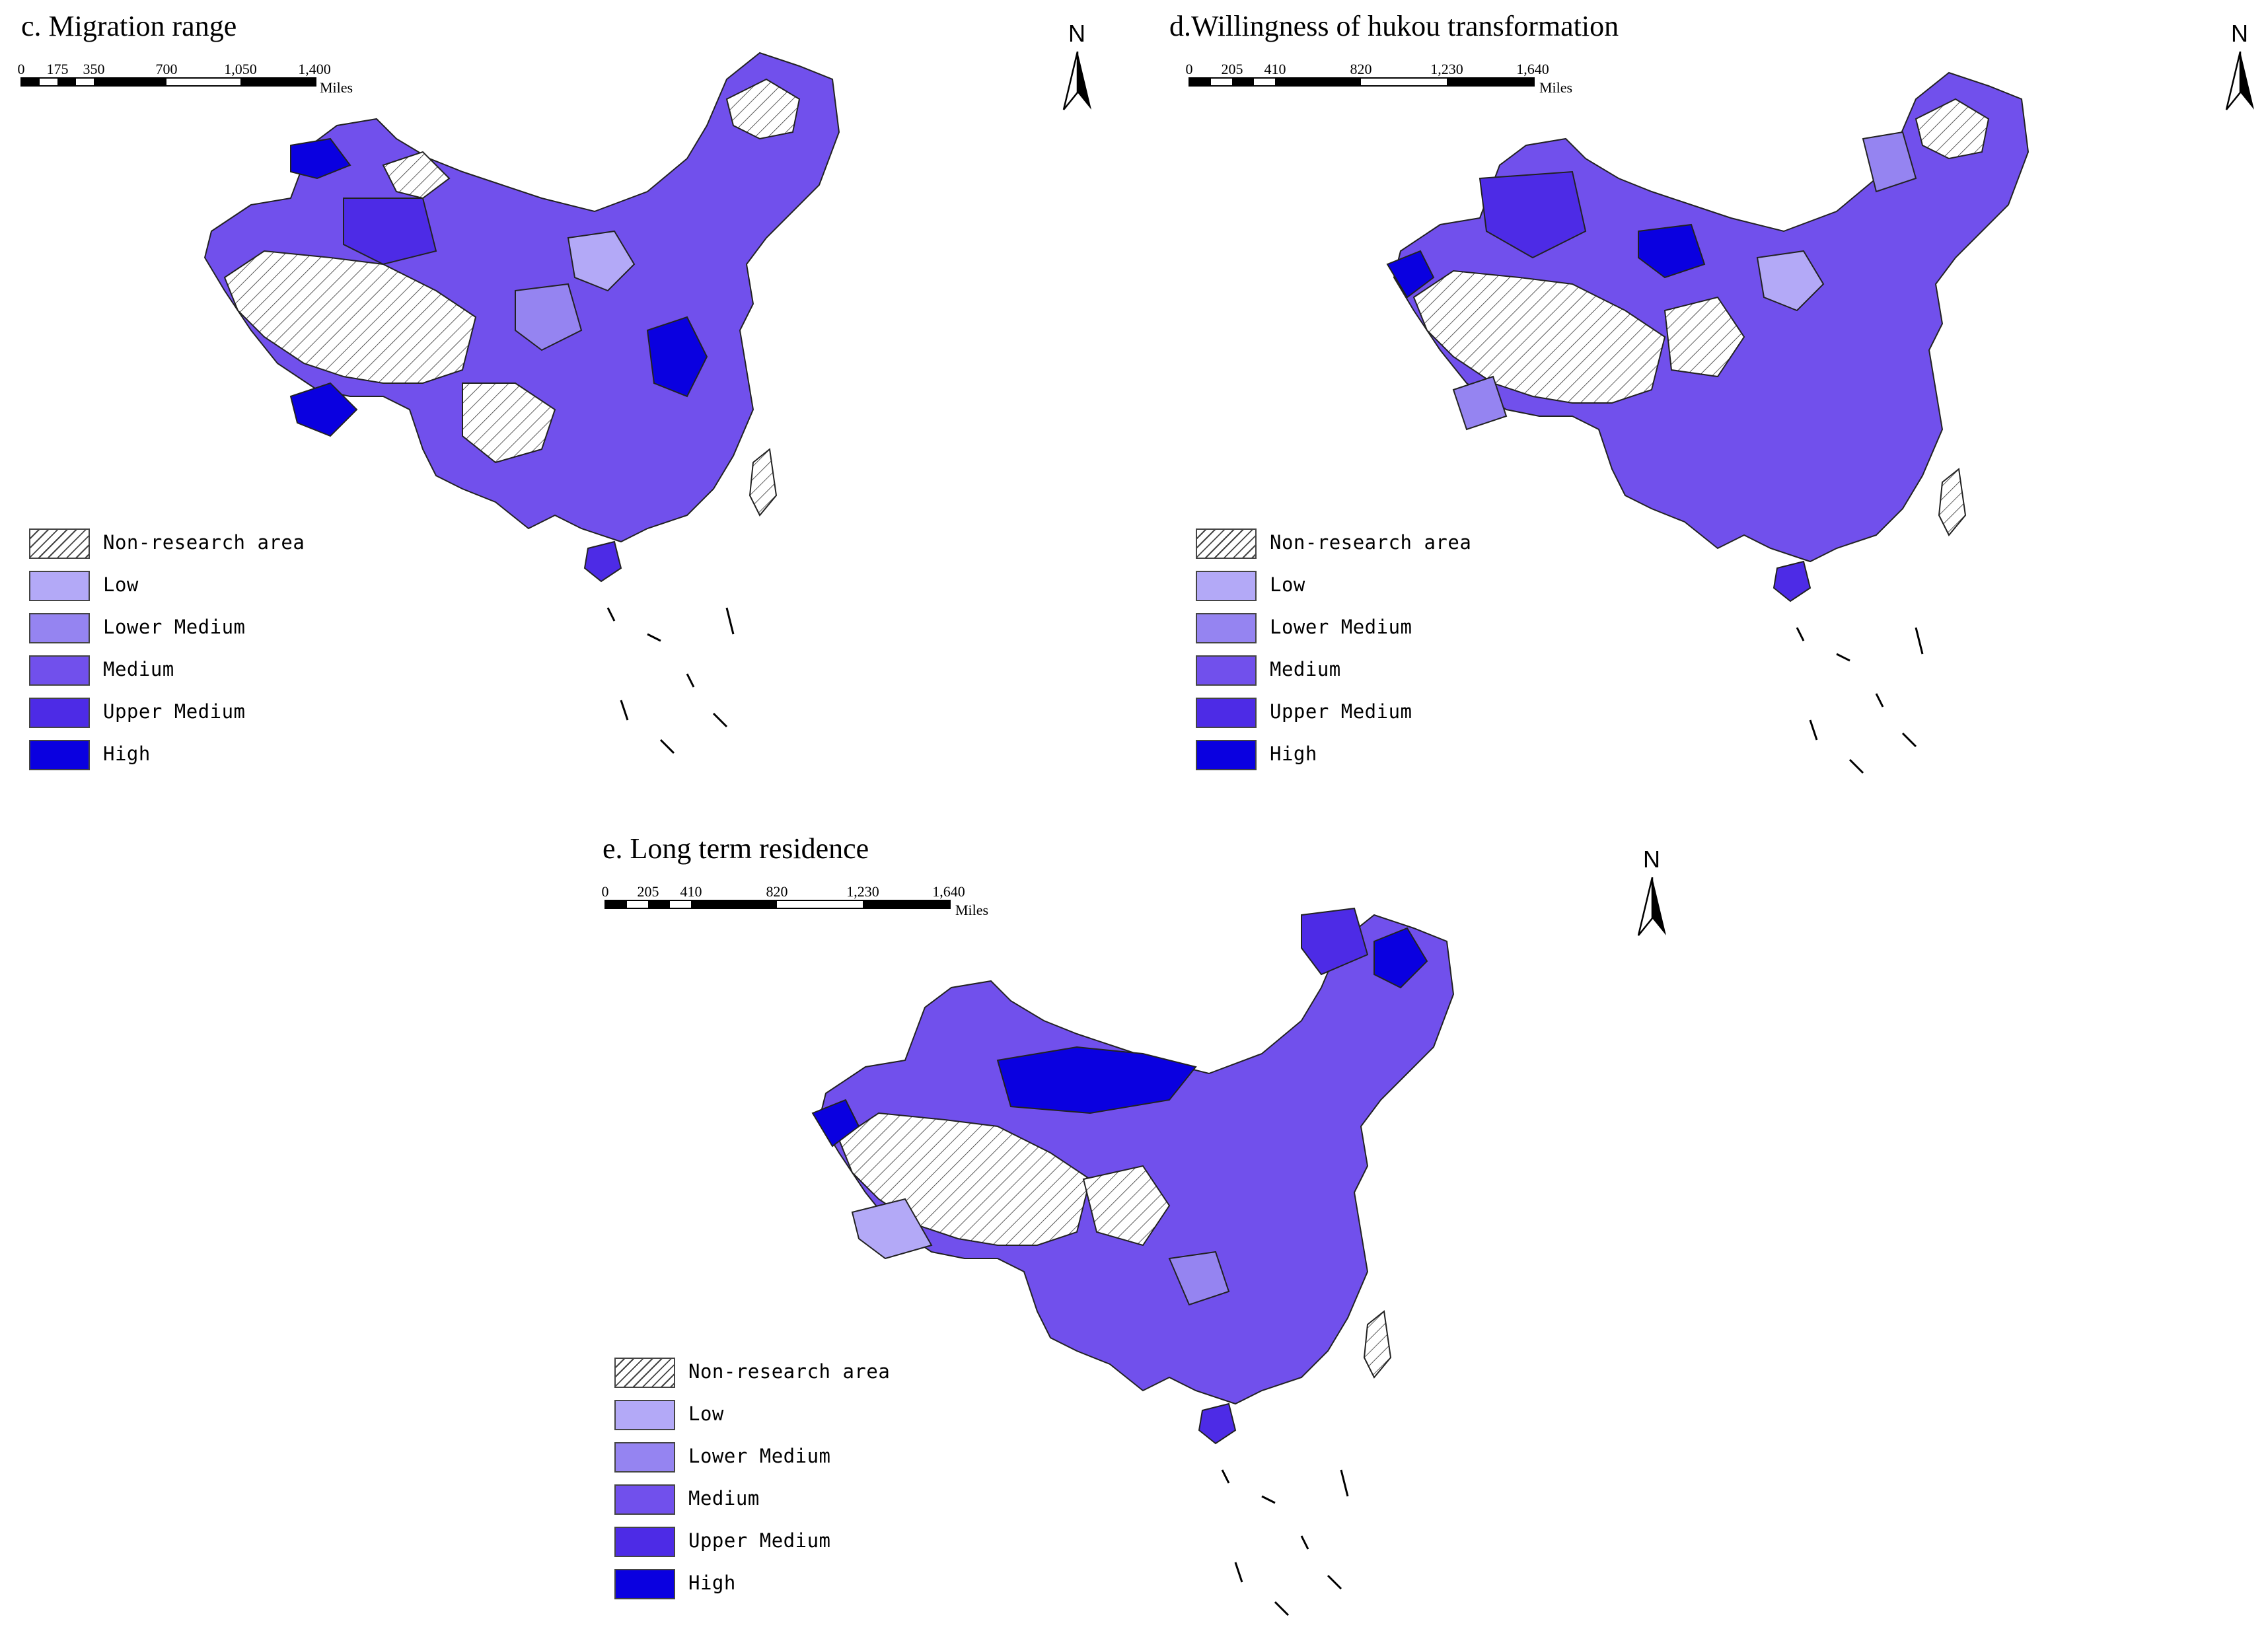 This screenshot has height=1637, width=2268. What do you see at coordinates (1293, 754) in the screenshot?
I see `legend-label: High` at bounding box center [1293, 754].